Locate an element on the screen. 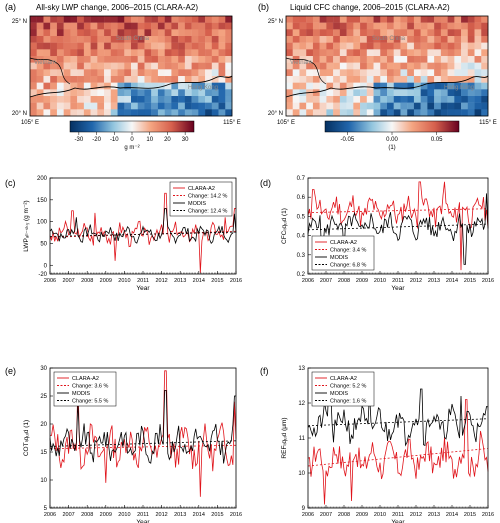  x-tick-label: 2008 is located at coordinates (344, 515).